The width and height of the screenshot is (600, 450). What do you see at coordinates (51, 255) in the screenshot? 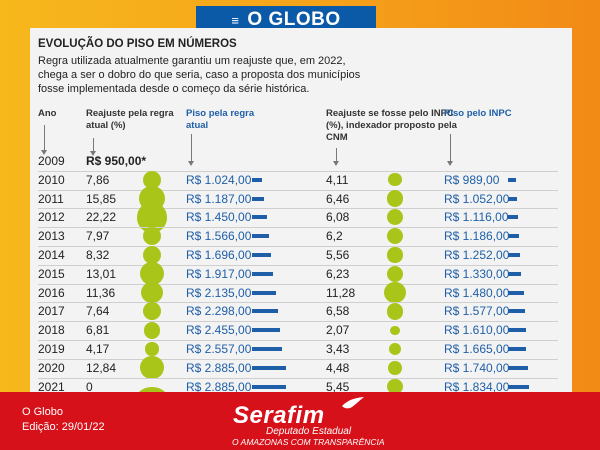
I see `row-year: 2014` at bounding box center [51, 255].